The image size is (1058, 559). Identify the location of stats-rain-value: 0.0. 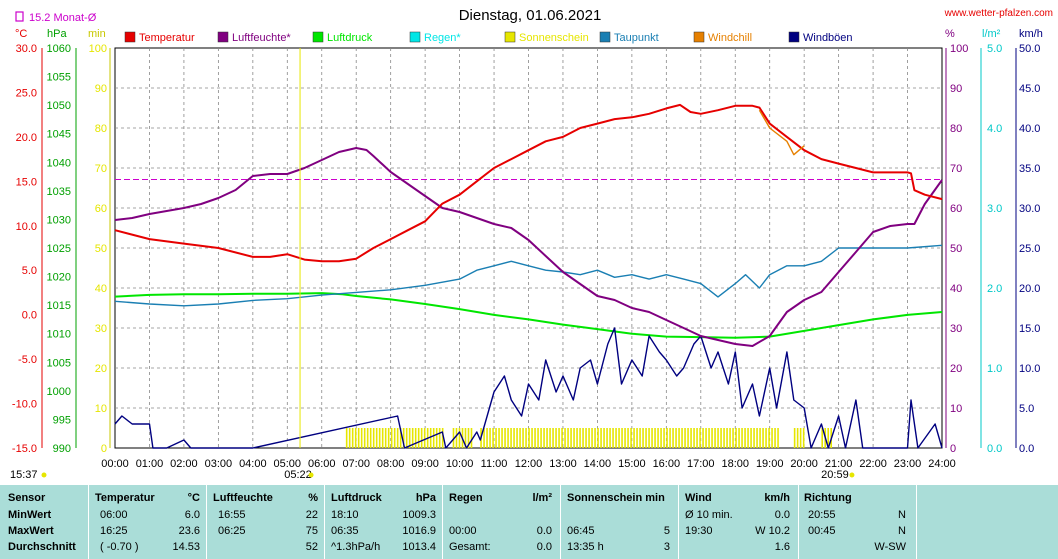
(544, 547).